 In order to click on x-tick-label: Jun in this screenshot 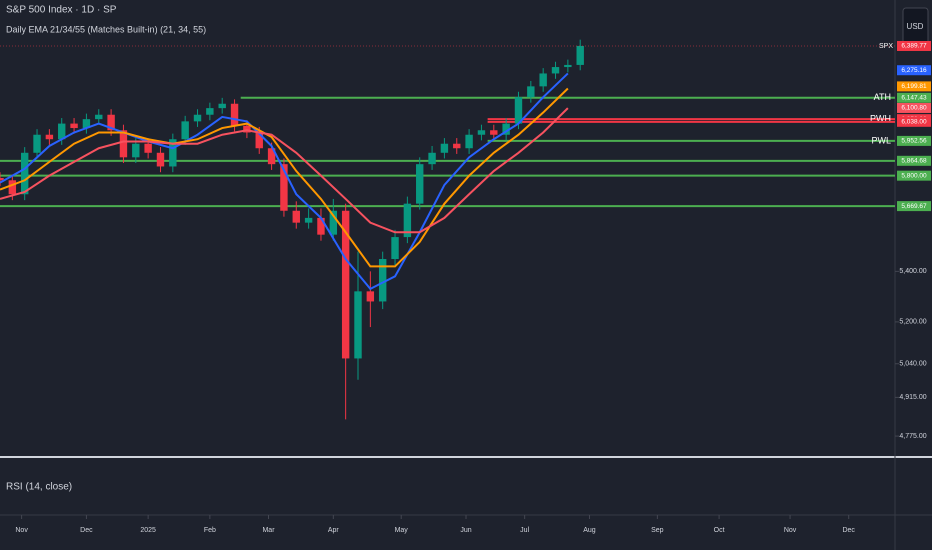, I will do `click(465, 530)`.